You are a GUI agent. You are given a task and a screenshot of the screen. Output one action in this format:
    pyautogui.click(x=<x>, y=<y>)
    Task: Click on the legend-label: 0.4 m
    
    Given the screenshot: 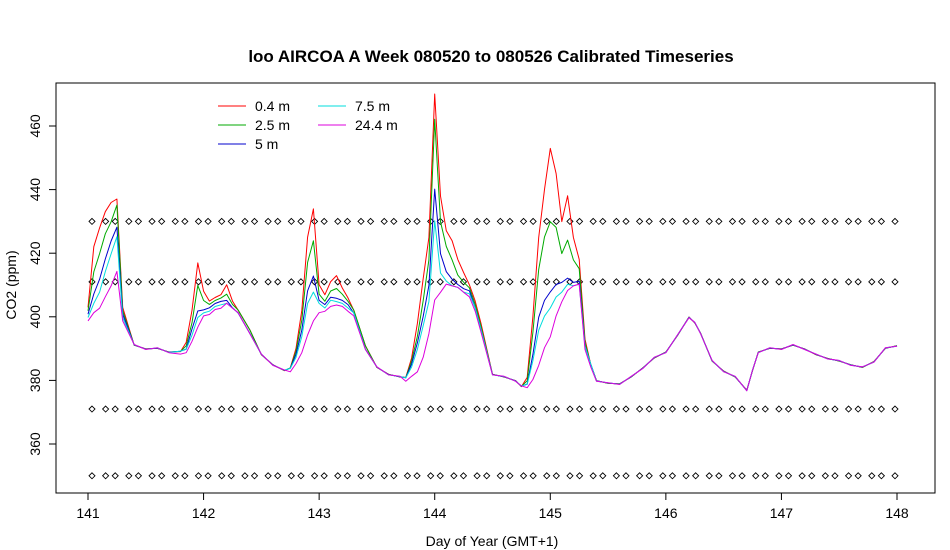 What is the action you would take?
    pyautogui.click(x=272, y=106)
    